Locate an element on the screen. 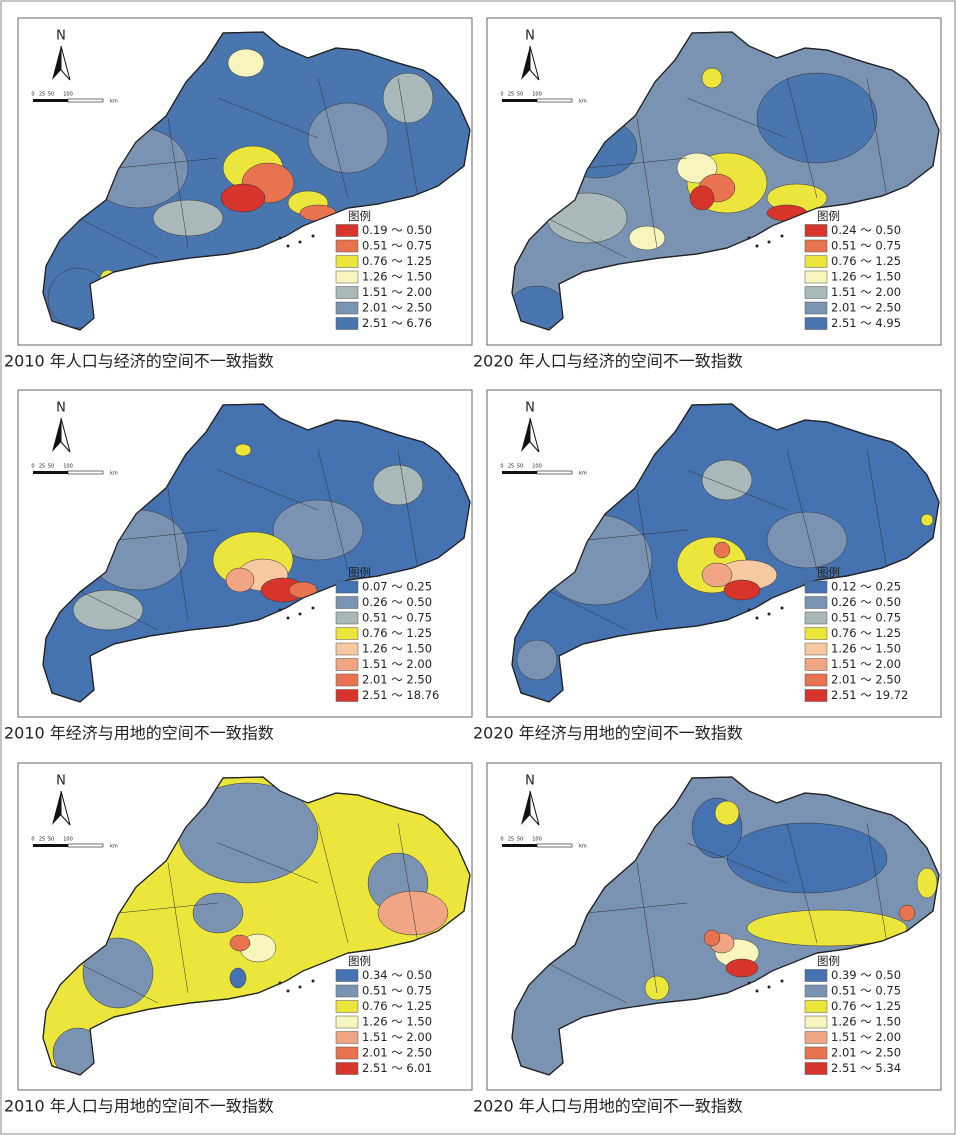 This screenshot has width=956, height=1135. legend-label: 0.76 ～ 1.25 is located at coordinates (866, 1006).